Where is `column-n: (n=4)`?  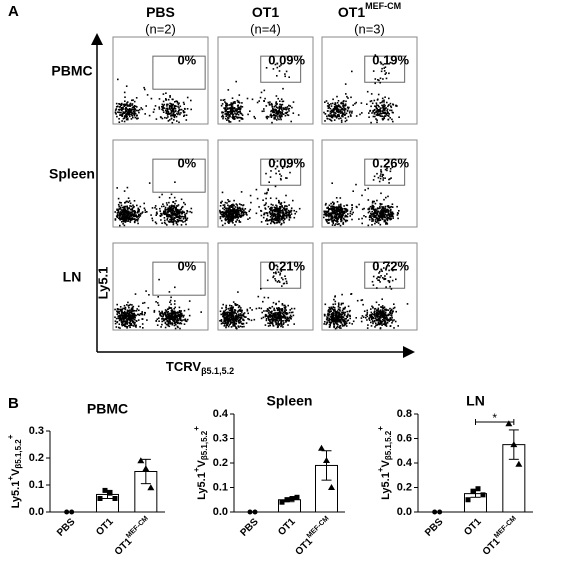 column-n: (n=4) is located at coordinates (265, 28).